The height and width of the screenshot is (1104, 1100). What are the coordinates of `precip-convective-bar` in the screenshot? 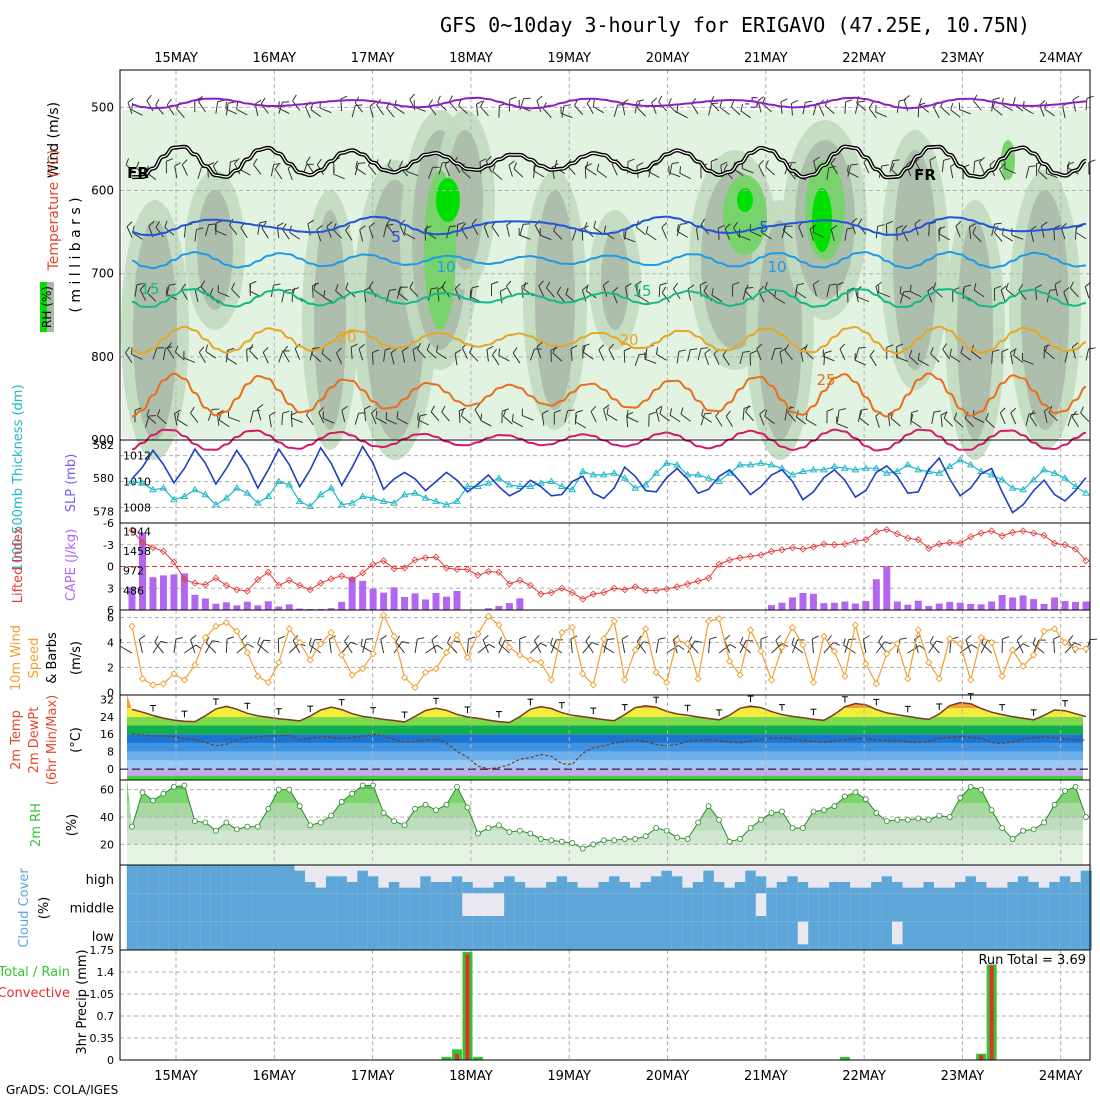 It's located at (457, 1057).